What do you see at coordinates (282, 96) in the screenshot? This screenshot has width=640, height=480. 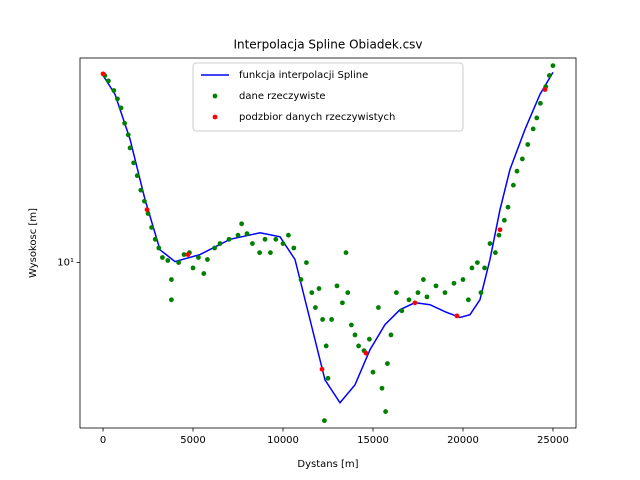 I see `legend-label: dane rzeczywiste` at bounding box center [282, 96].